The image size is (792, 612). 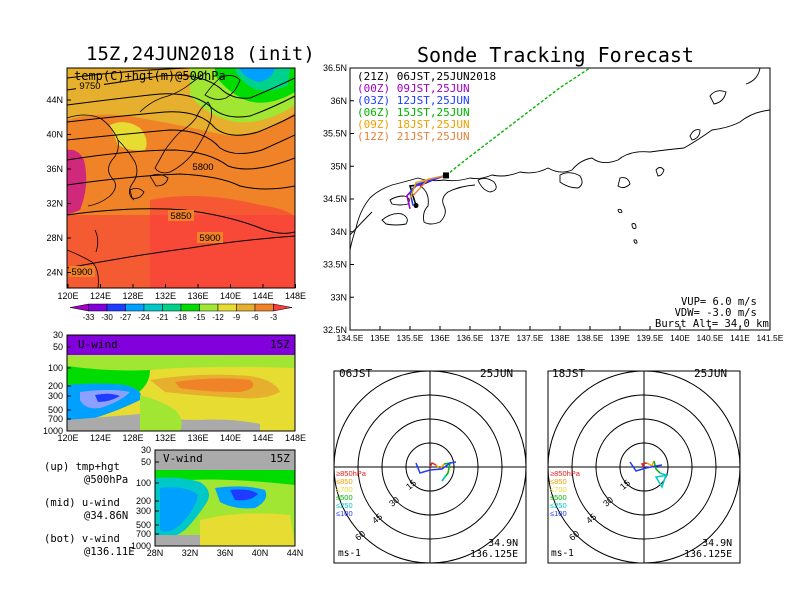 What do you see at coordinates (558, 489) in the screenshot?
I see `hodo-level-label: ≤700` at bounding box center [558, 489].